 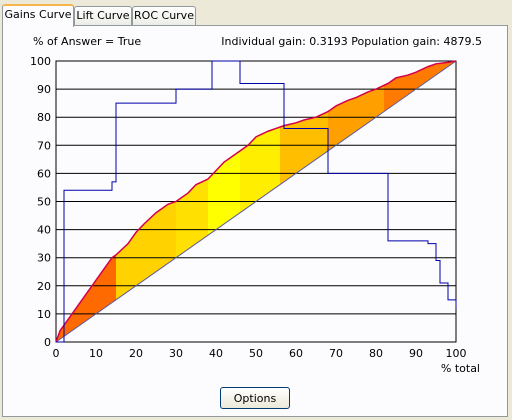 I want to click on y-tick-label-40: 40, so click(x=44, y=230).